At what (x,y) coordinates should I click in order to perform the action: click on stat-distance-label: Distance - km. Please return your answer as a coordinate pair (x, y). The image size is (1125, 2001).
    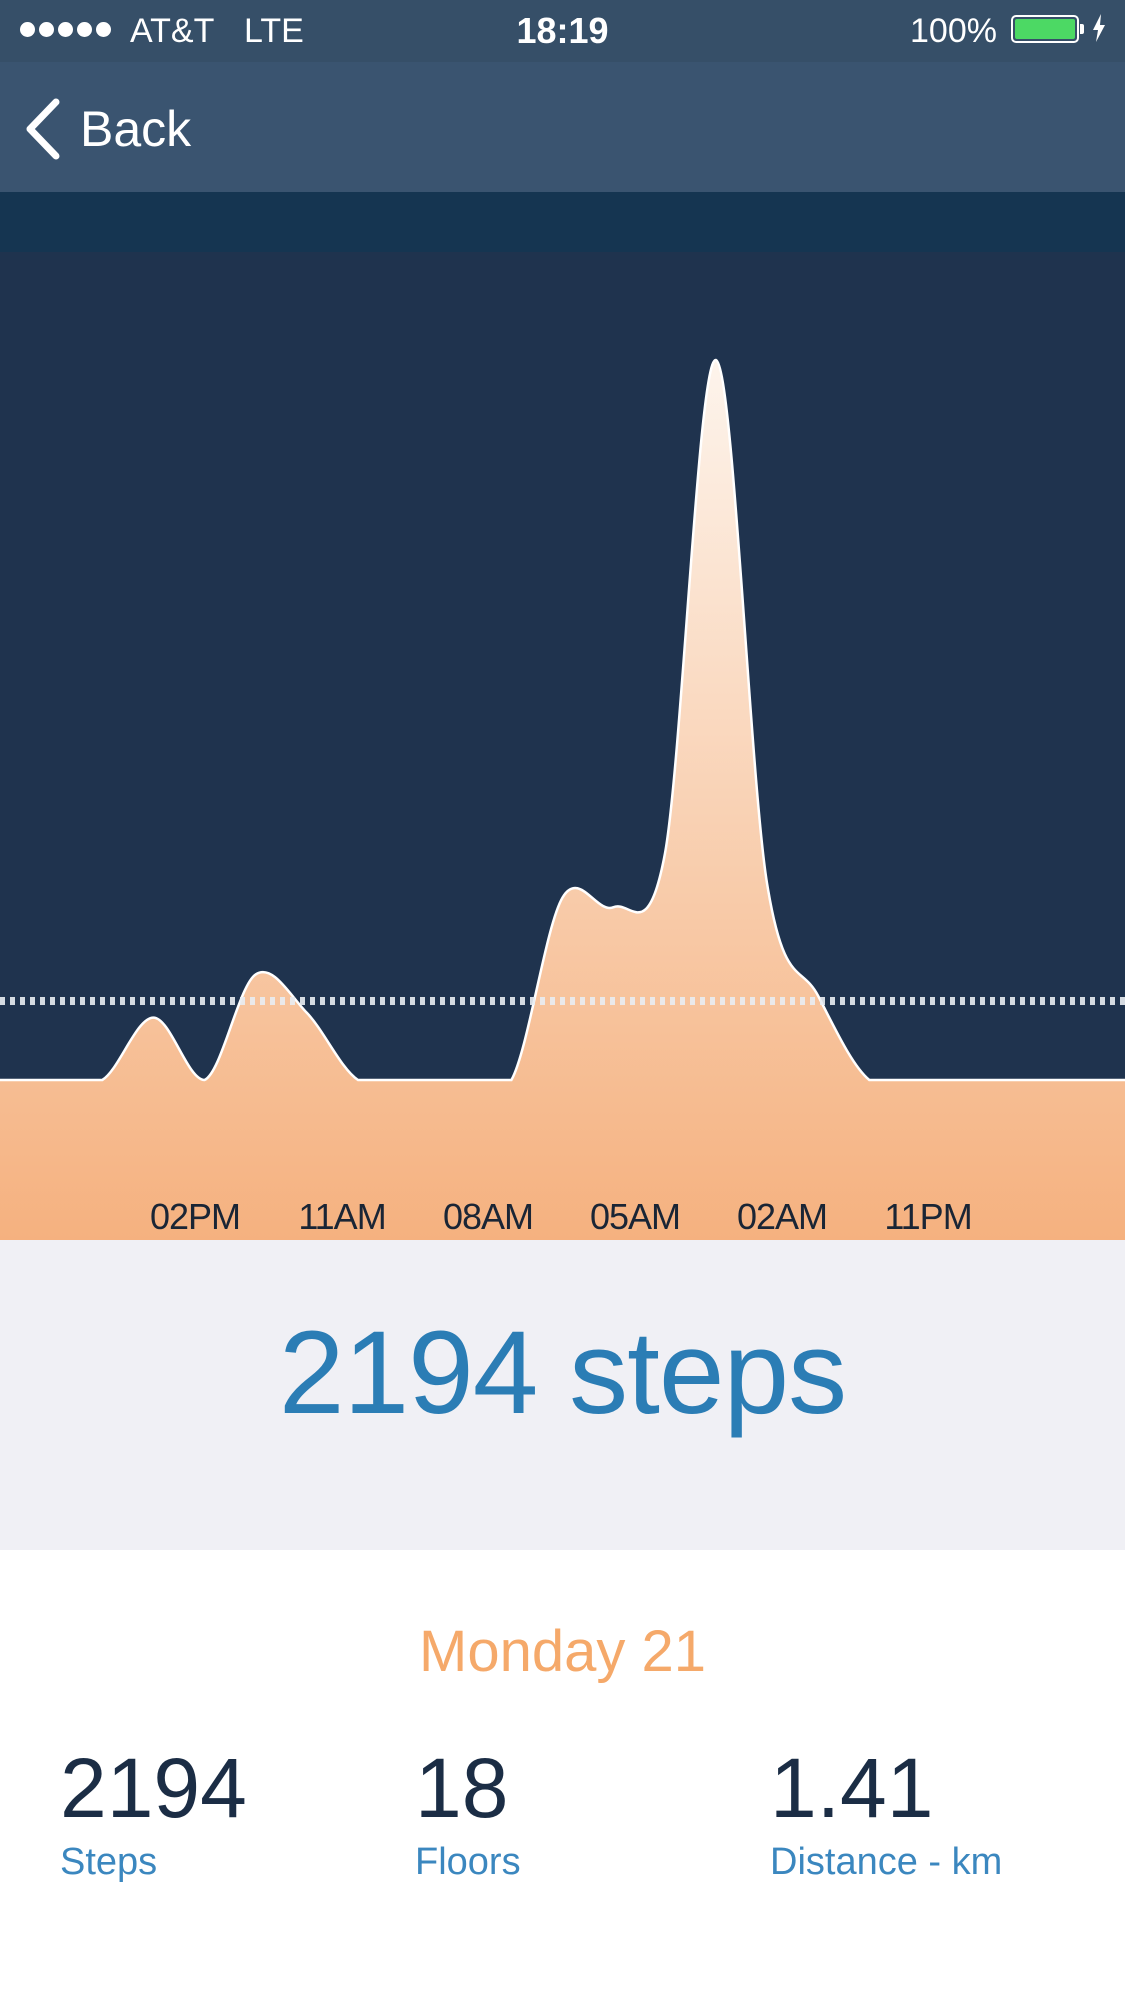
    Looking at the image, I should click on (886, 1862).